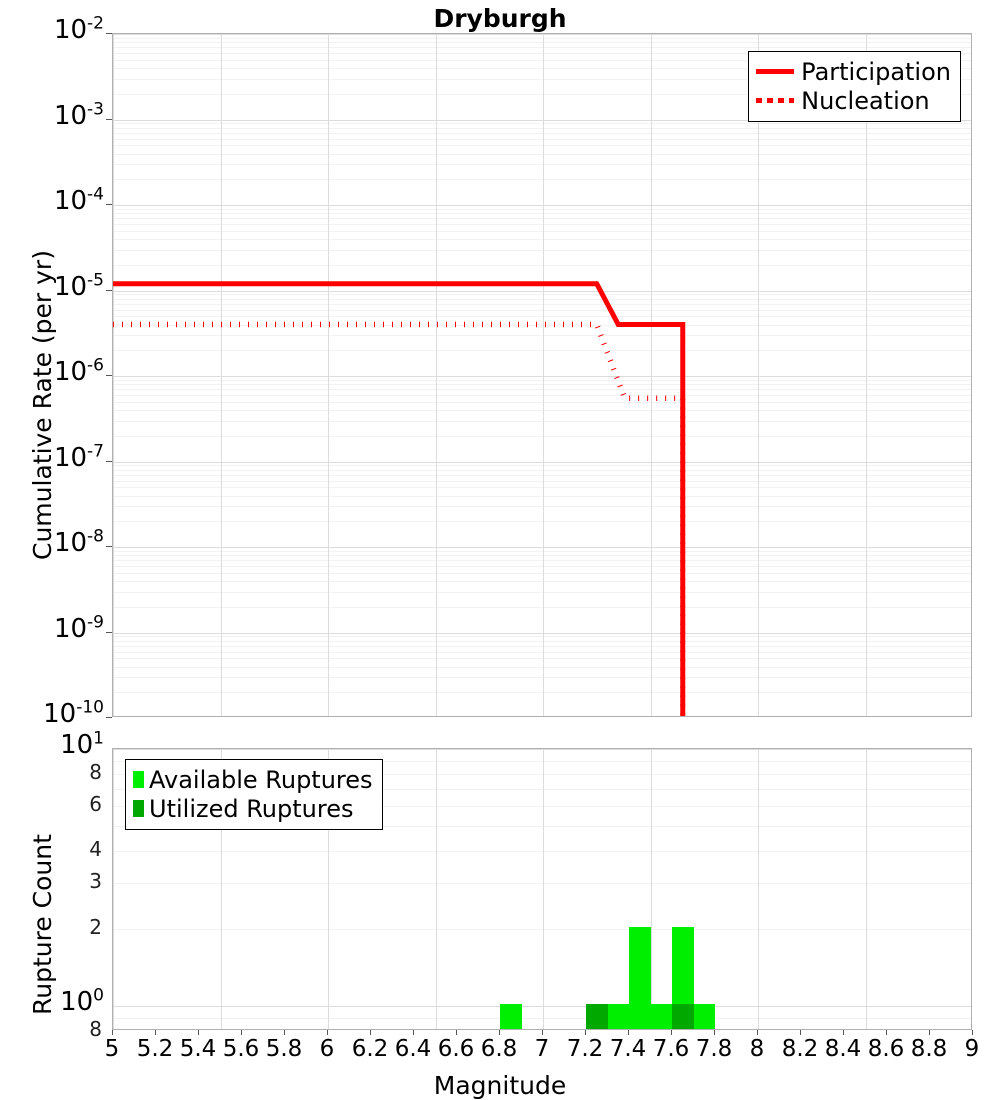 The width and height of the screenshot is (1000, 1100). Describe the element at coordinates (261, 779) in the screenshot. I see `legend-label-available-ruptures: Available Ruptures` at that location.